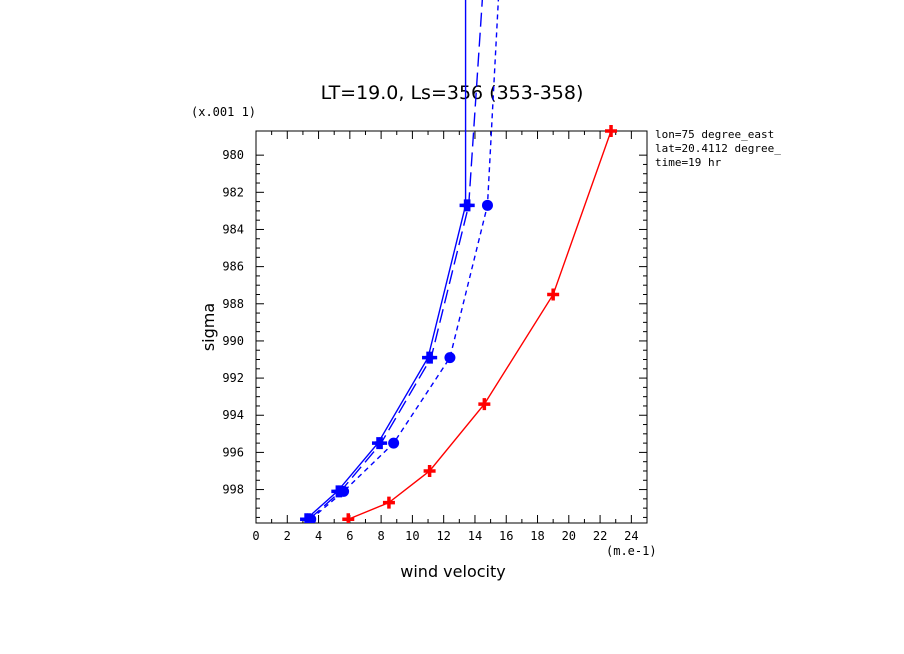 This screenshot has height=654, width=904. I want to click on y-tick-label: 998, so click(233, 490).